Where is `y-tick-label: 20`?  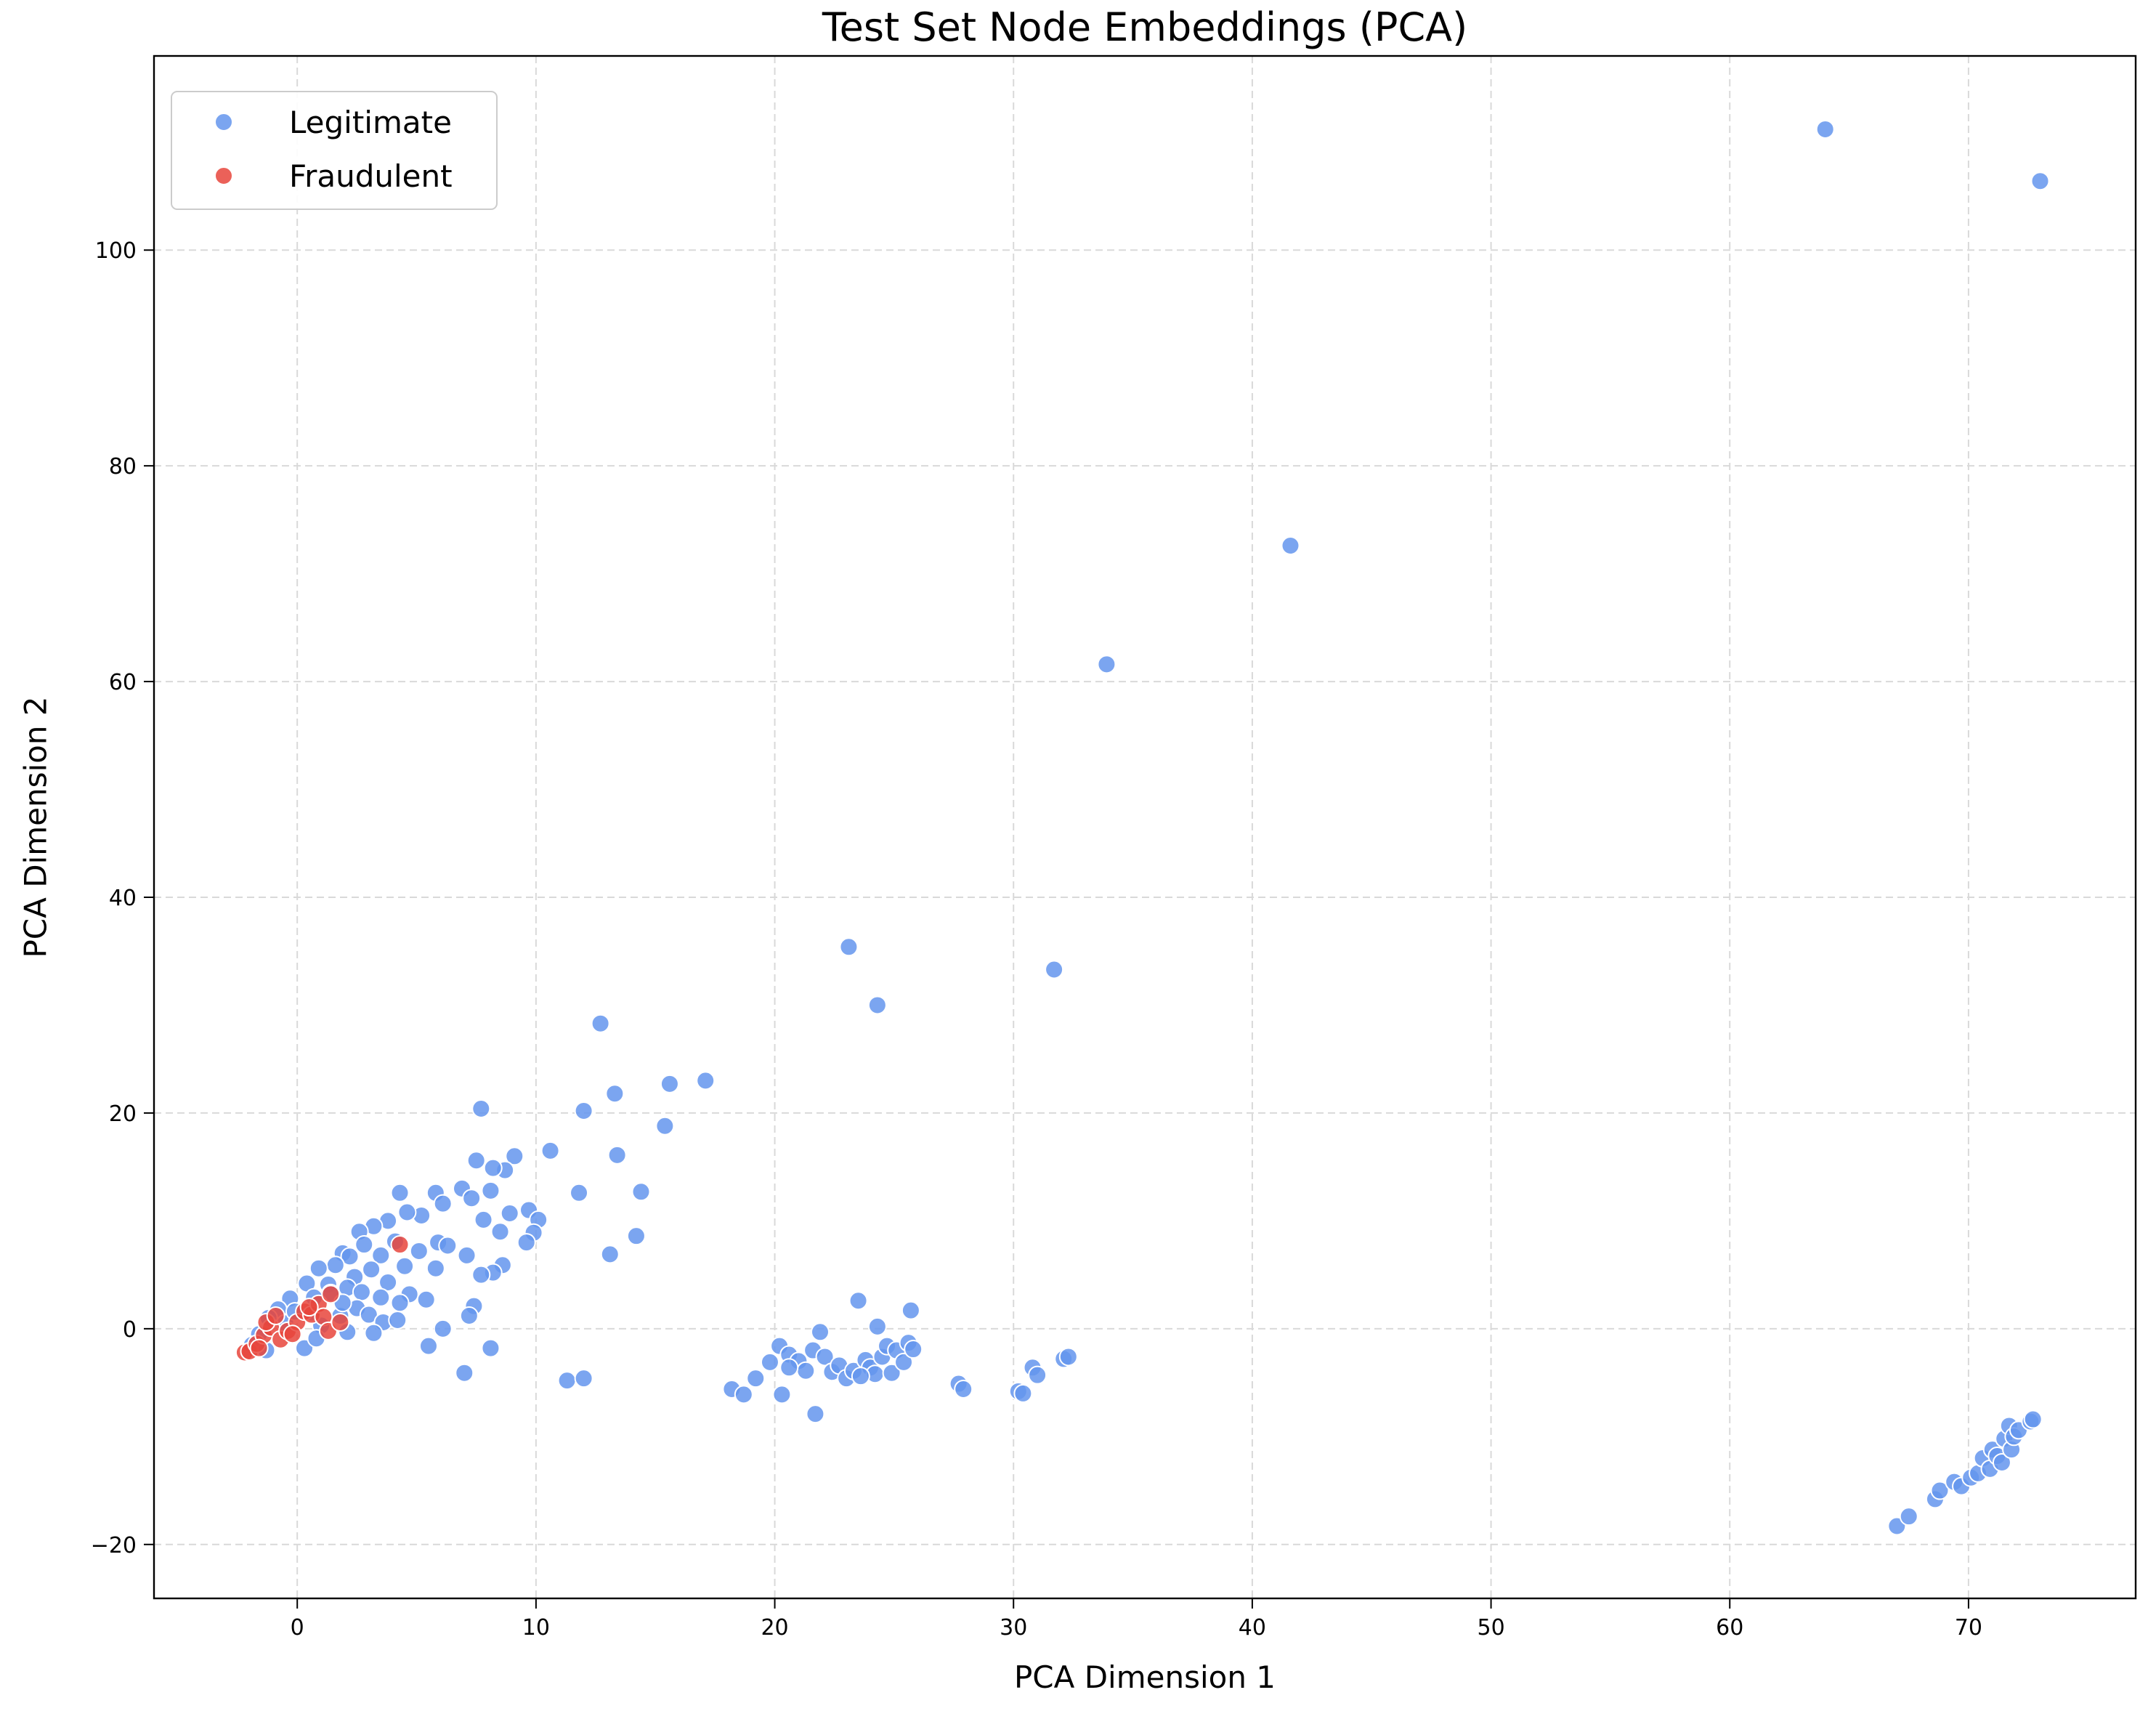
y-tick-label: 20 is located at coordinates (123, 1114).